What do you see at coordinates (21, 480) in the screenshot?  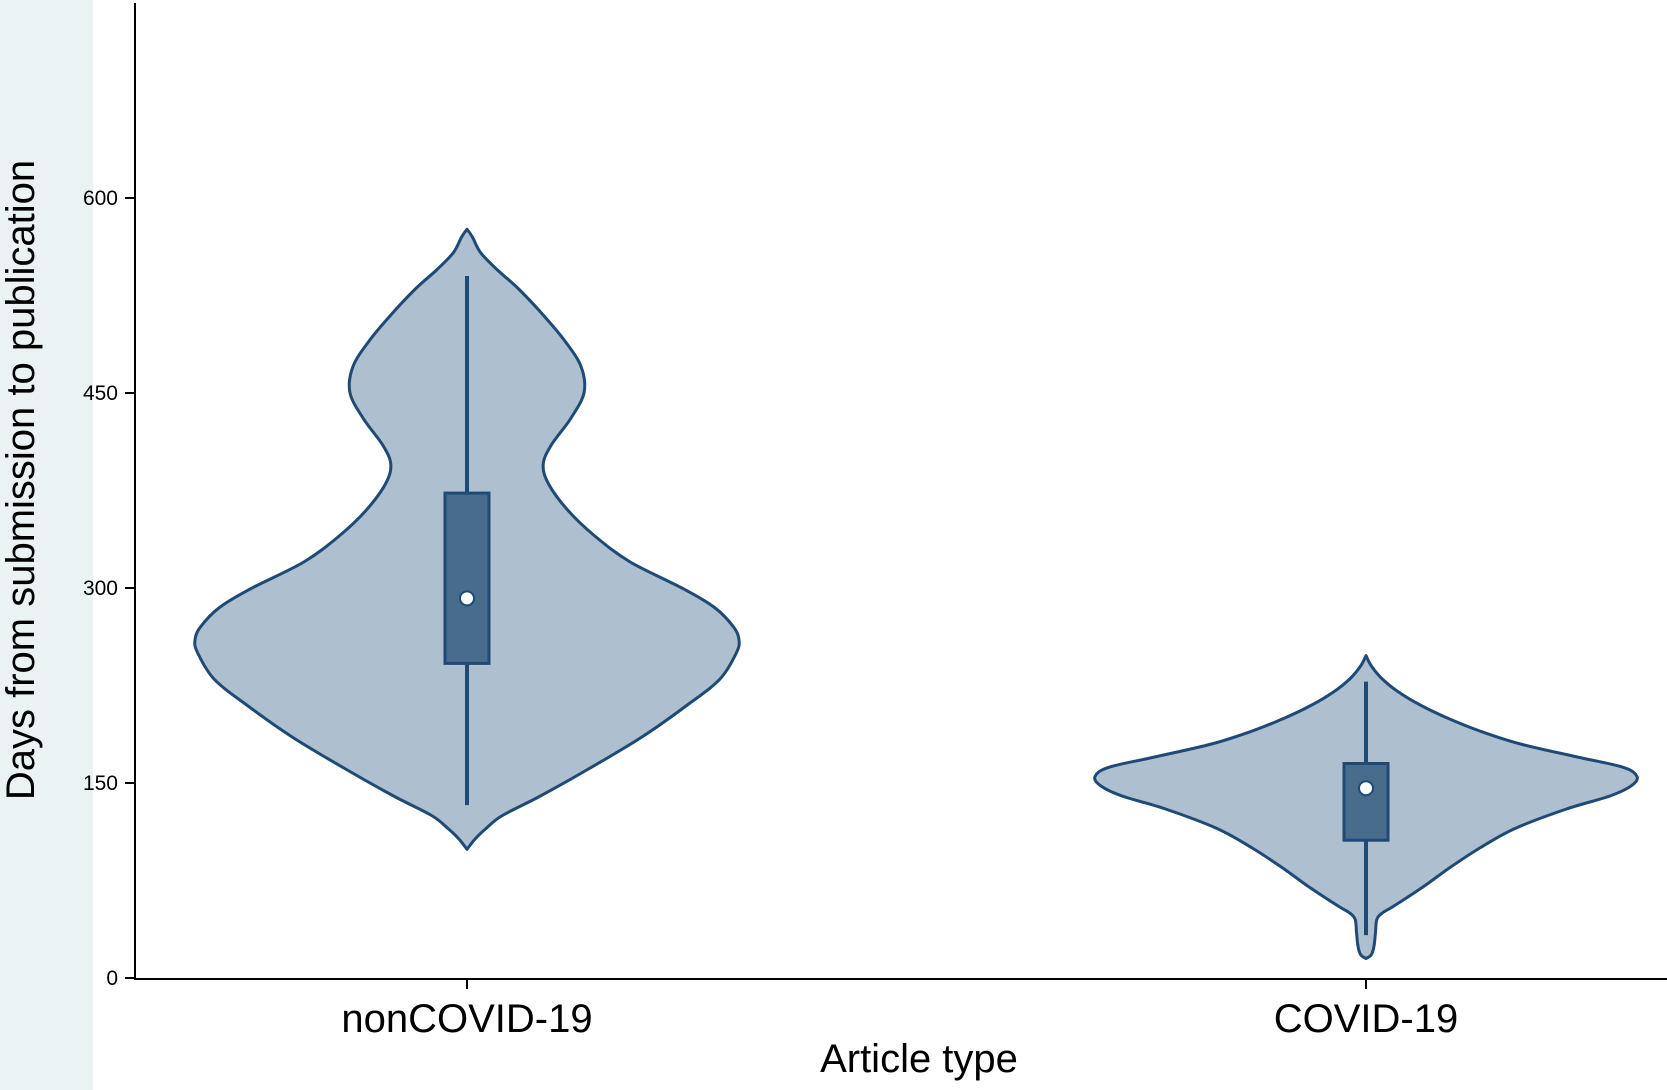 I see `y-axis-title: Days from submission to publication` at bounding box center [21, 480].